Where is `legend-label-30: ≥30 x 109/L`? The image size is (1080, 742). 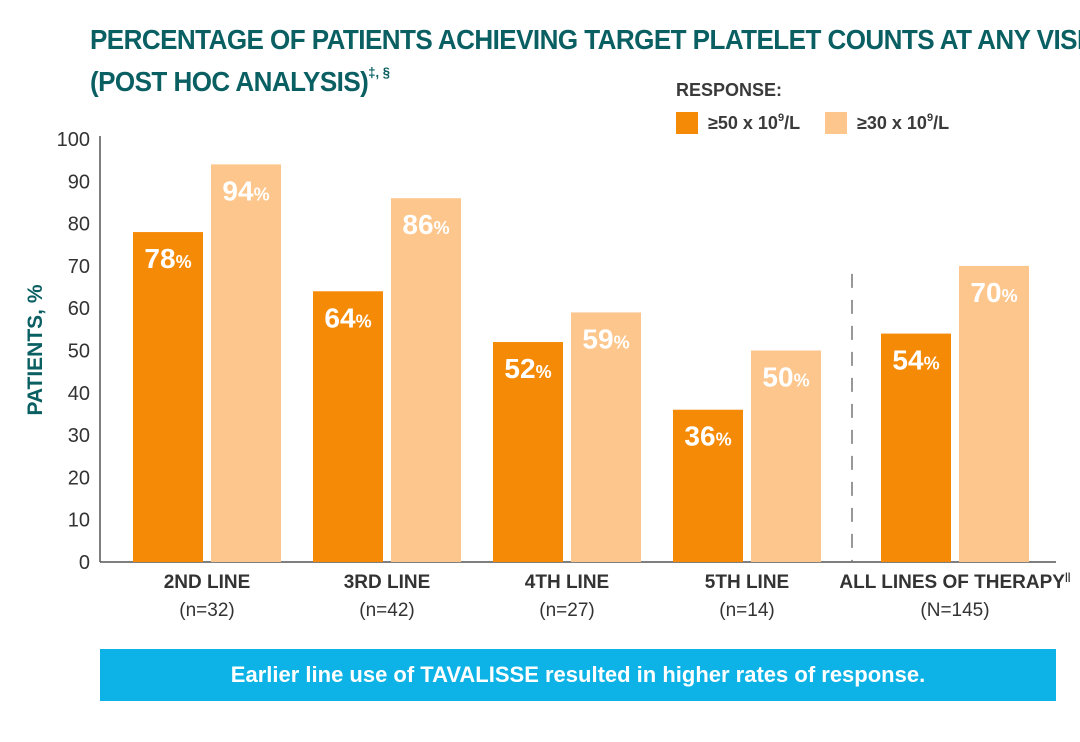 legend-label-30: ≥30 x 109/L is located at coordinates (903, 123).